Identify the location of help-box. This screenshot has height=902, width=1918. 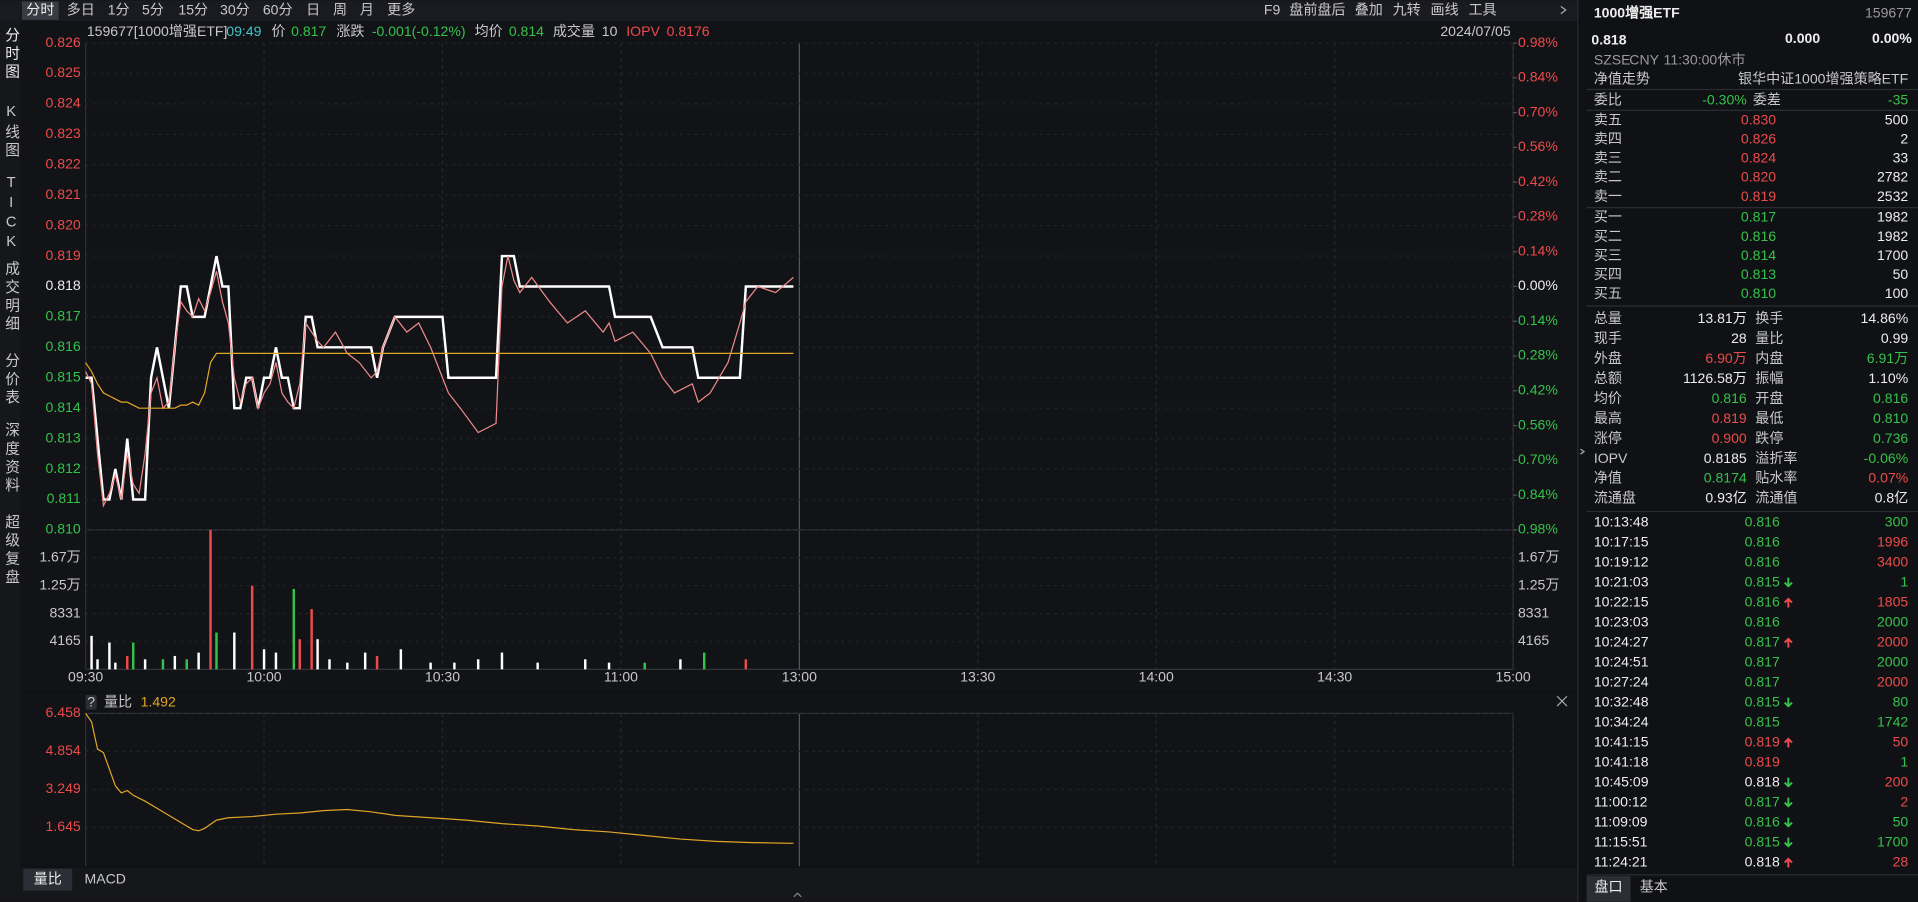
(91, 702).